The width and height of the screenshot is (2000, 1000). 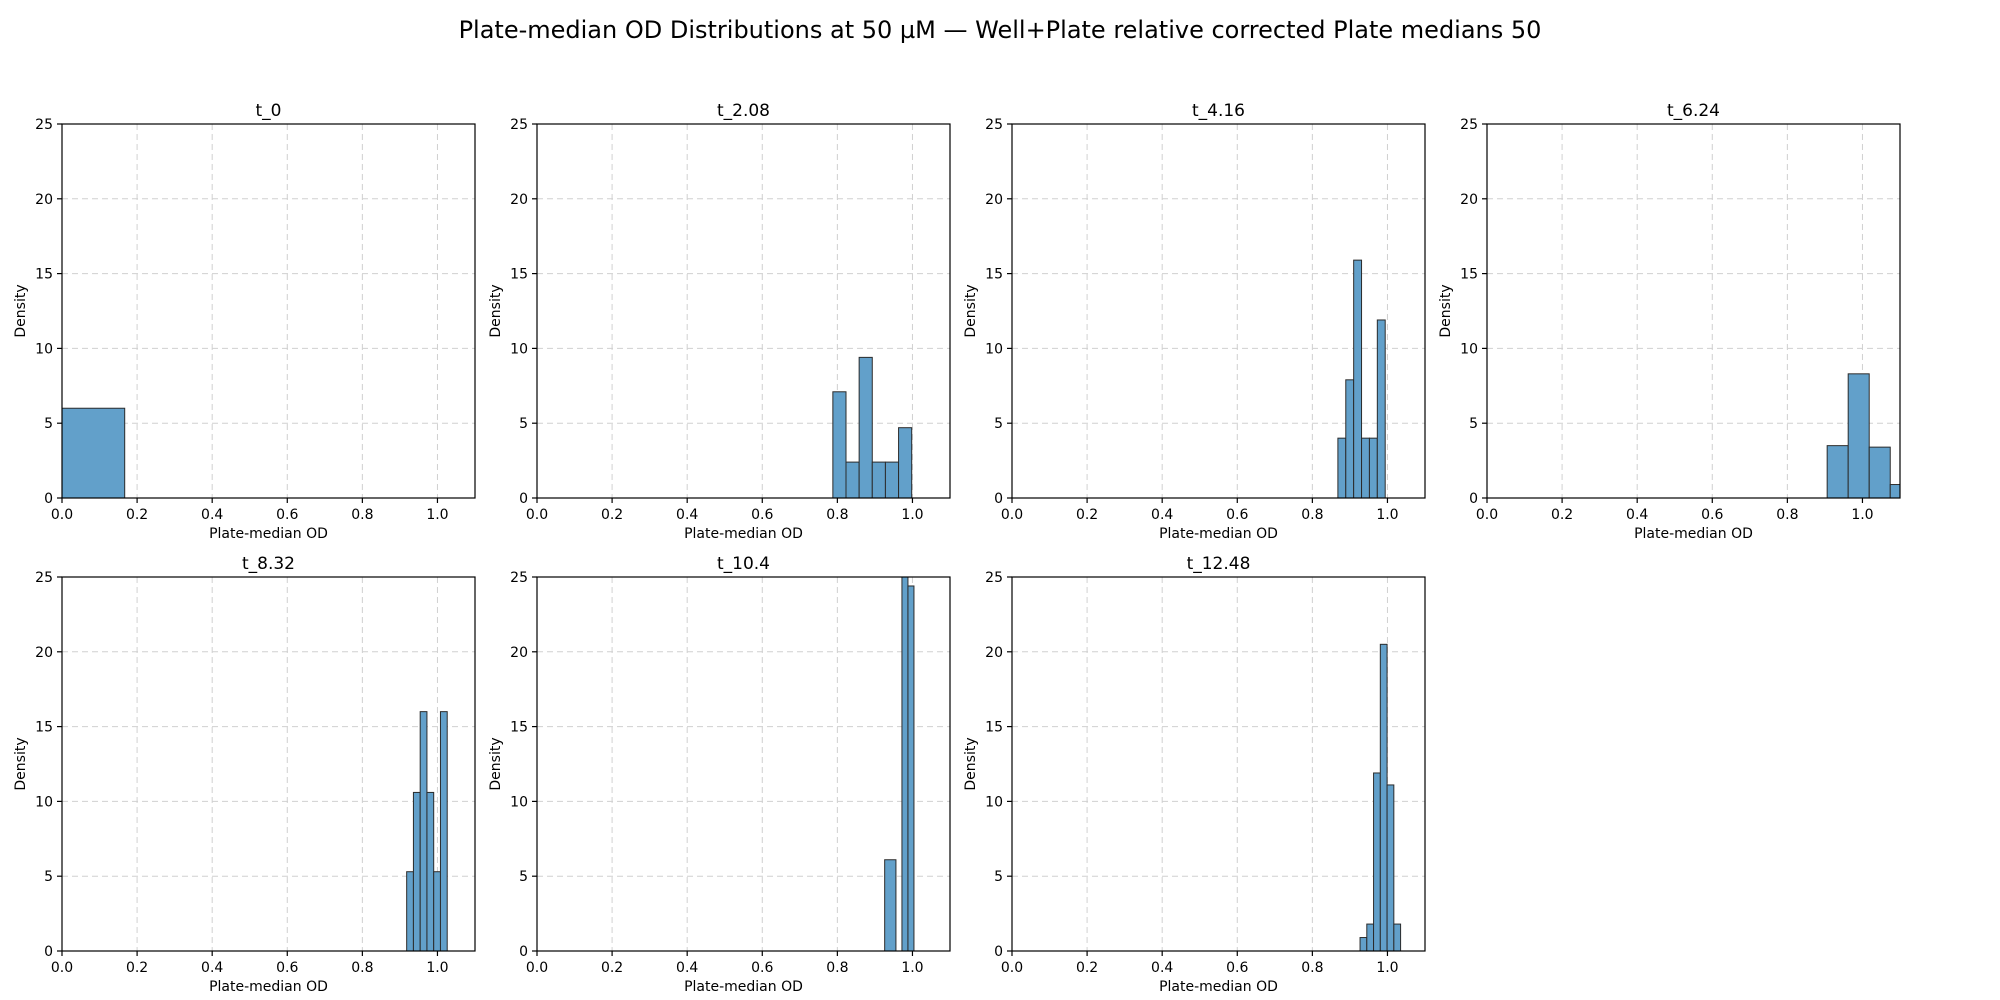 What do you see at coordinates (743, 111) in the screenshot?
I see `subplot-title: t_2.08` at bounding box center [743, 111].